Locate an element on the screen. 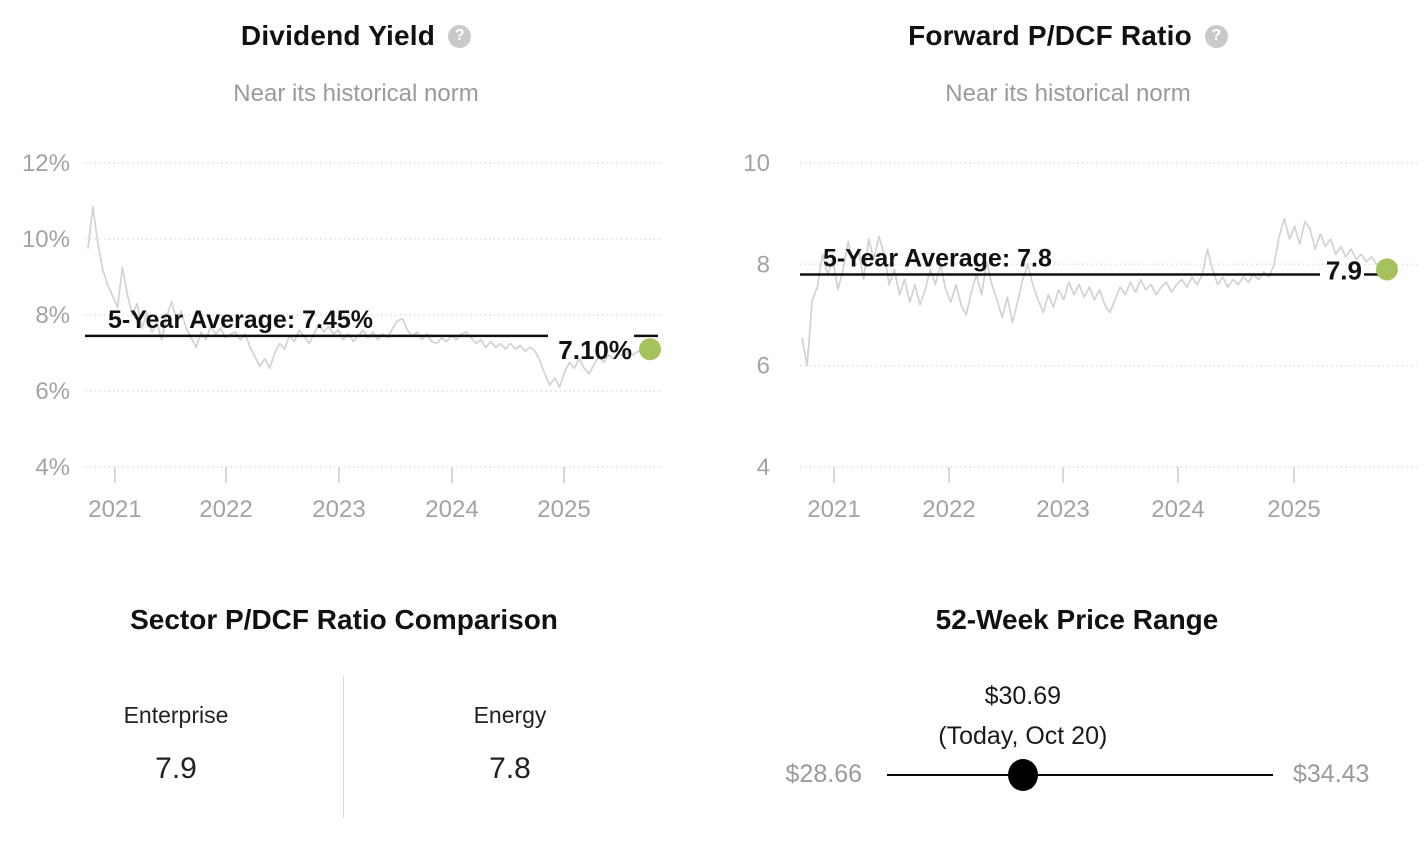 This screenshot has height=850, width=1424. y-axis-tick-label: 6% is located at coordinates (52, 391).